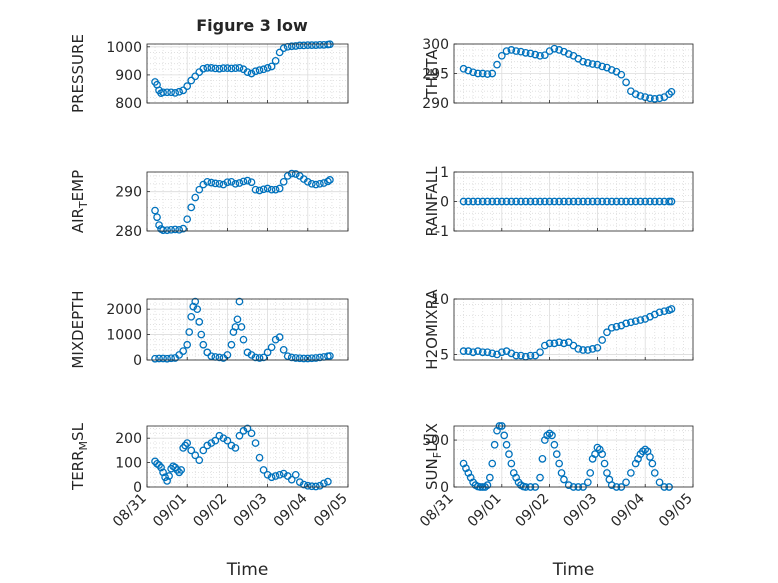 Image resolution: width=778 pixels, height=583 pixels. What do you see at coordinates (79, 456) in the screenshot?
I see `y-axis-label: TERRMSL` at bounding box center [79, 456].